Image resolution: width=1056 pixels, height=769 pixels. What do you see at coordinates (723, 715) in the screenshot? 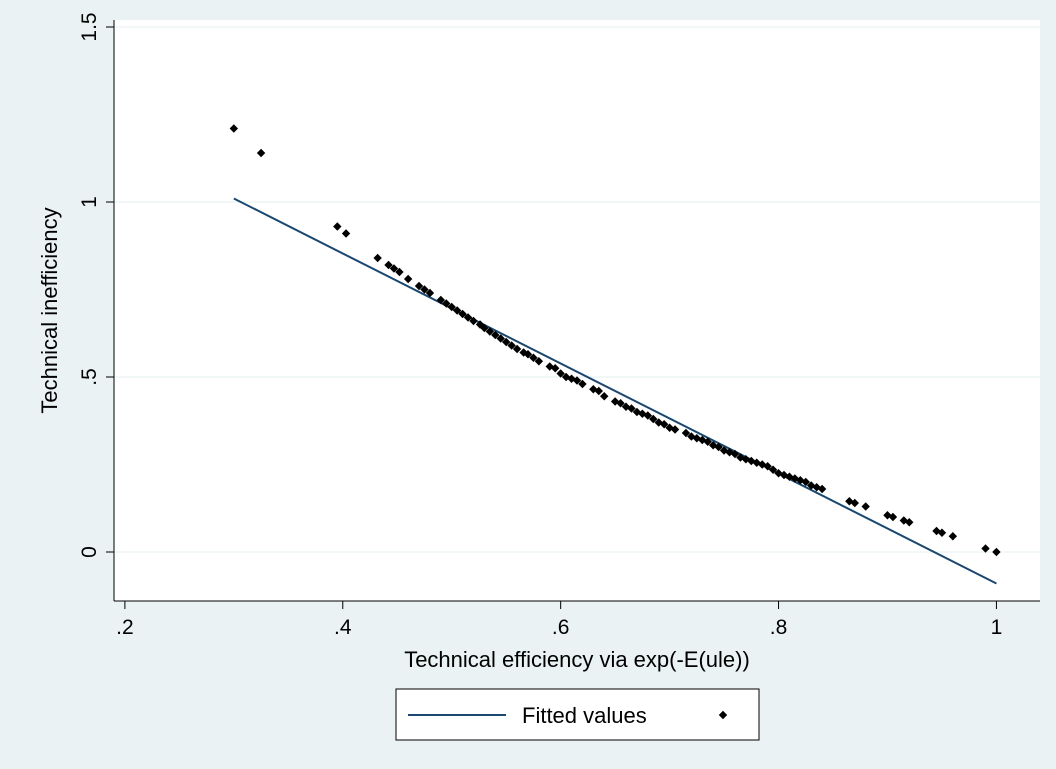
I see `legend-marker-swatch` at bounding box center [723, 715].